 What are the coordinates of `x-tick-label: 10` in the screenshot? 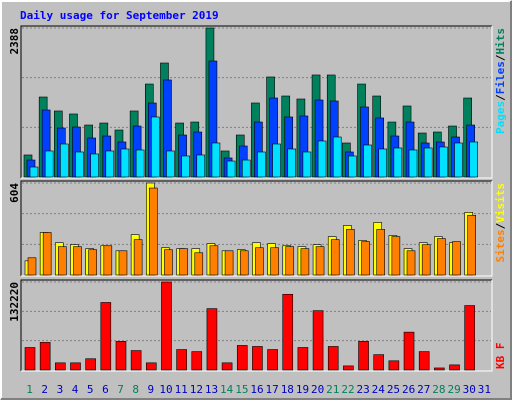 It's located at (165, 389).